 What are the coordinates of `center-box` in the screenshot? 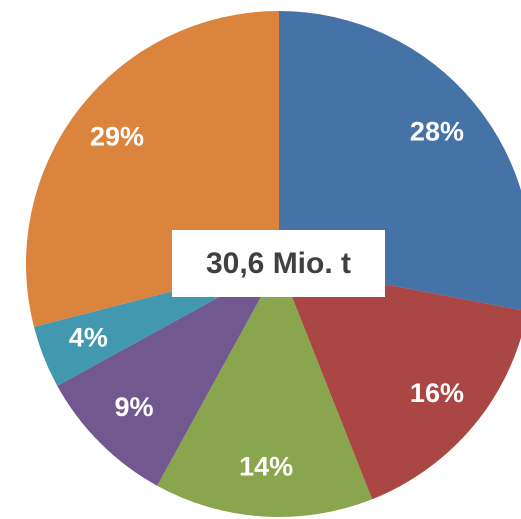 It's located at (278, 263).